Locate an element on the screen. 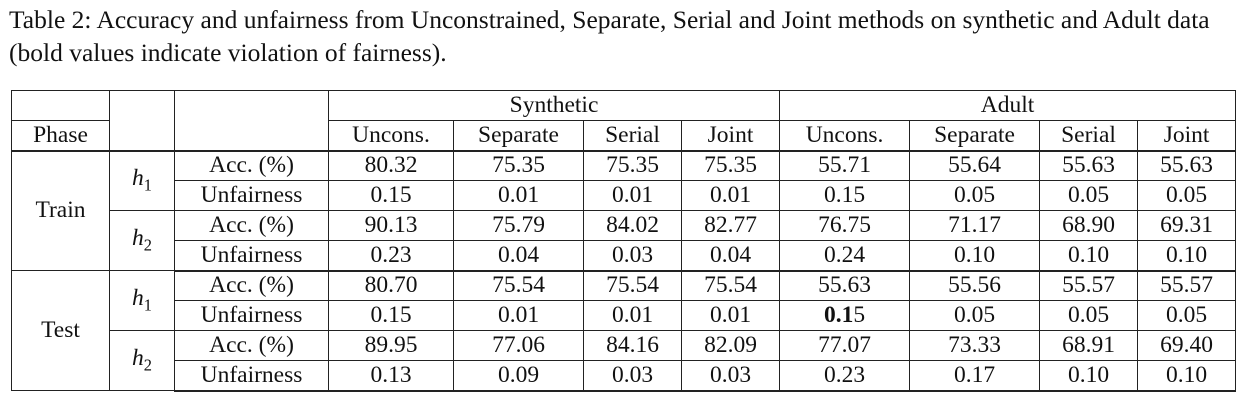  value-cell: 68.90 is located at coordinates (1089, 225).